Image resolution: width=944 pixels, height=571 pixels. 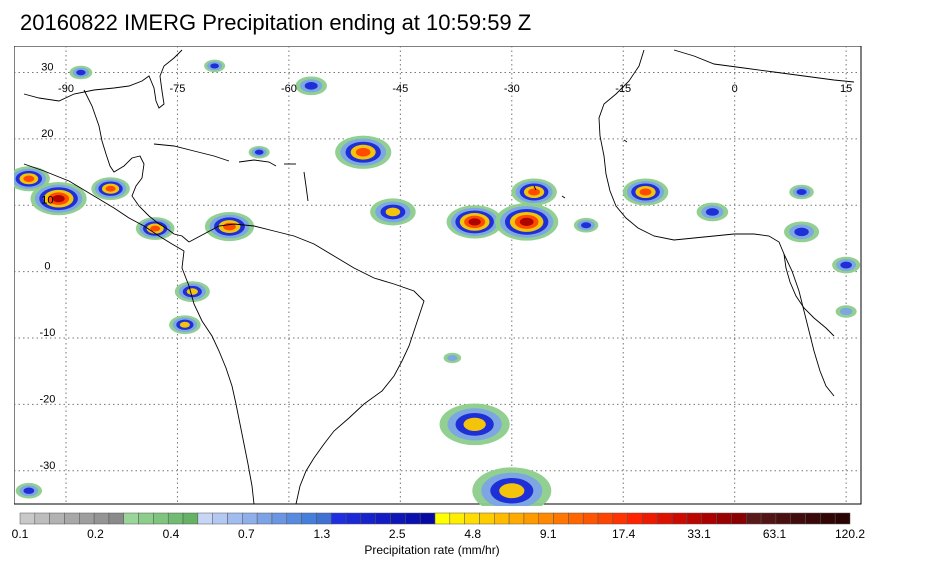 What do you see at coordinates (306, 186) in the screenshot?
I see `coast-antilles` at bounding box center [306, 186].